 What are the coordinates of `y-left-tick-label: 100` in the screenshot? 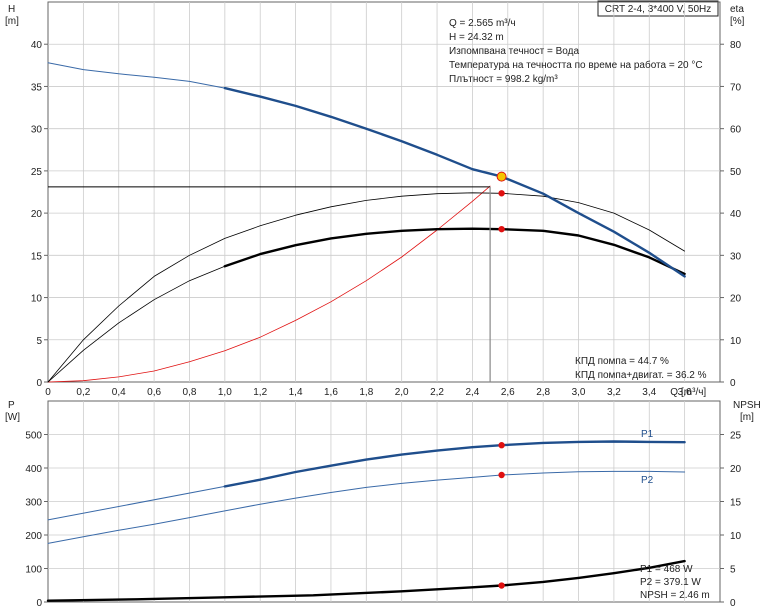 It's located at (33, 570).